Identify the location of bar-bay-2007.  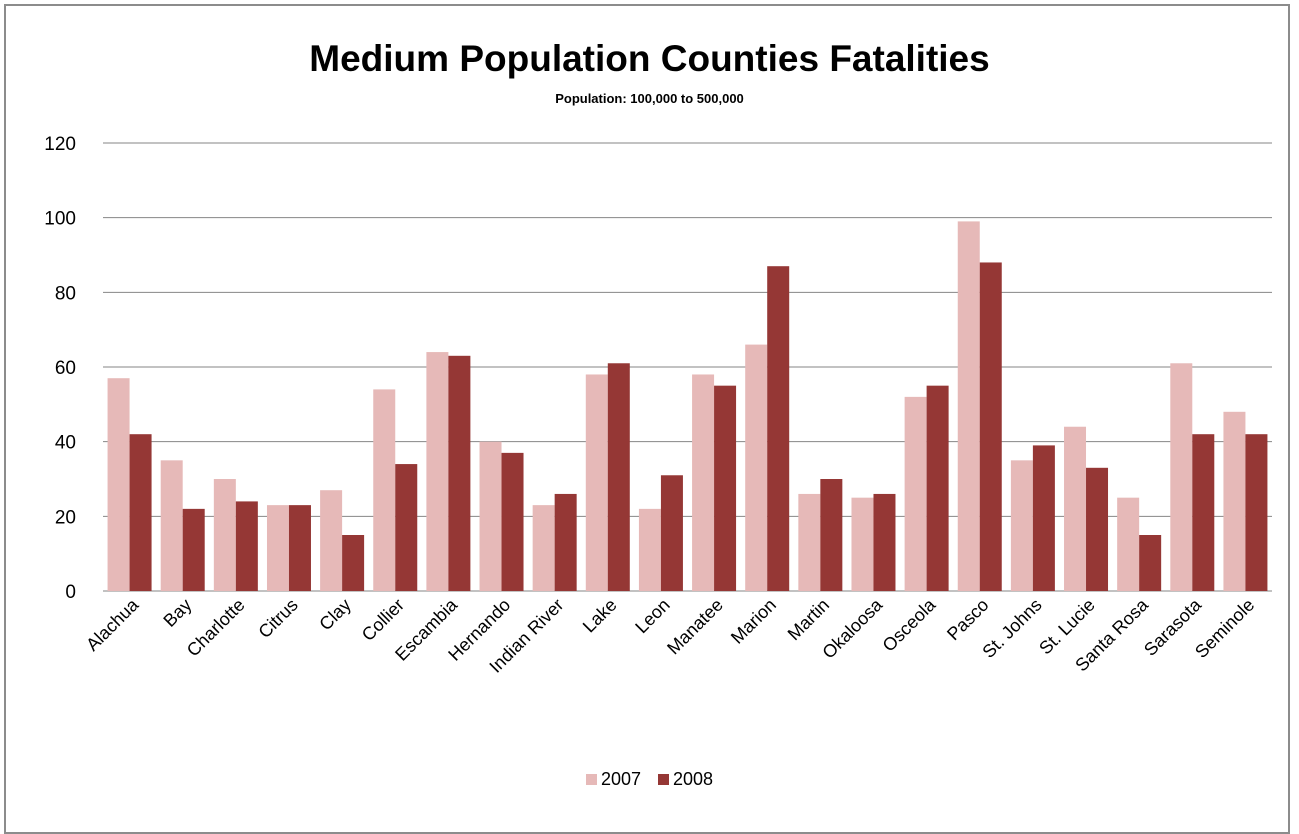
(171, 525).